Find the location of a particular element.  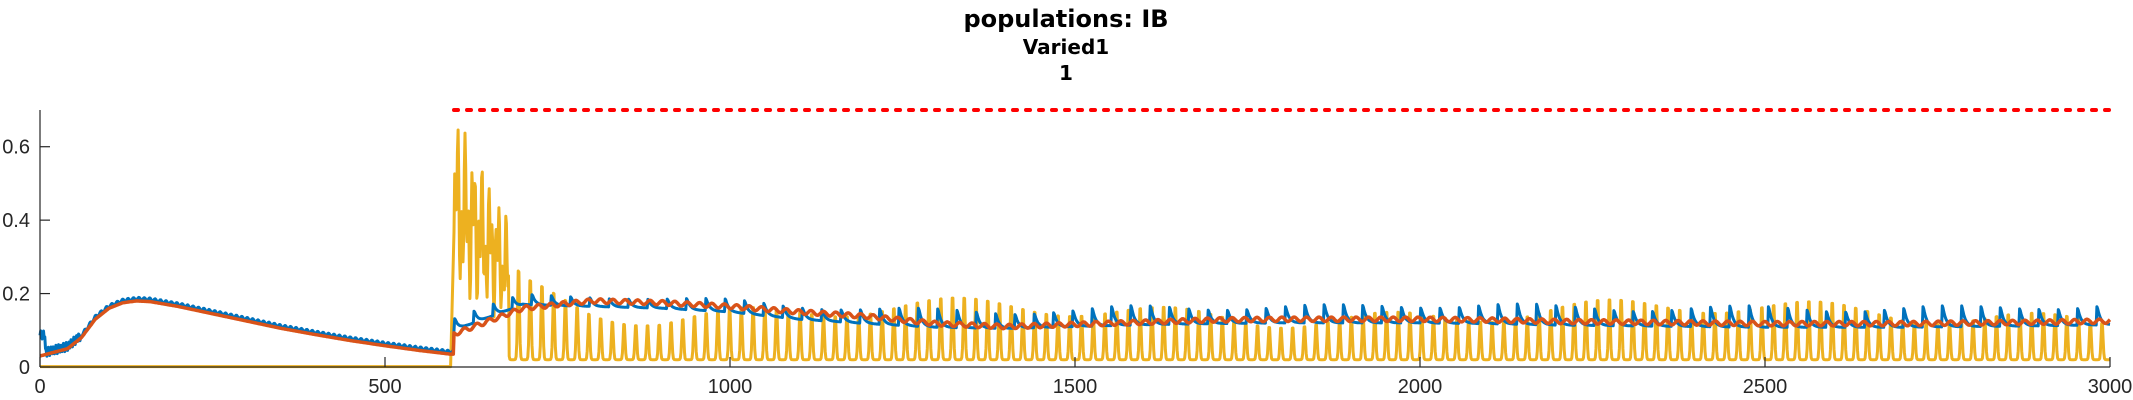

x-tick-label: 1000 is located at coordinates (730, 387).